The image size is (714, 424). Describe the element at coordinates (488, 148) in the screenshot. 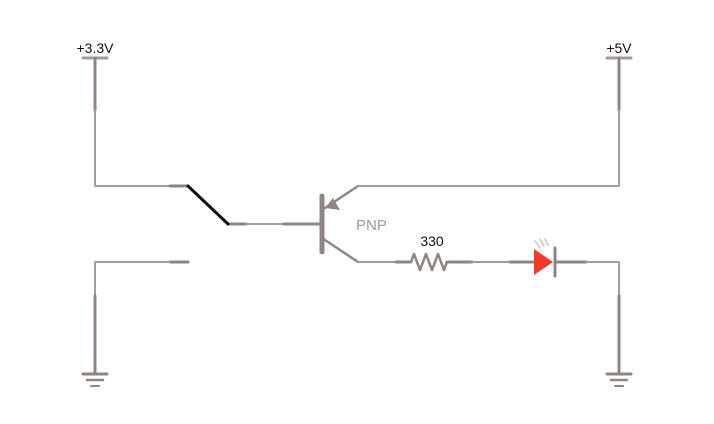

I see `wire-5v-to-emitter` at that location.